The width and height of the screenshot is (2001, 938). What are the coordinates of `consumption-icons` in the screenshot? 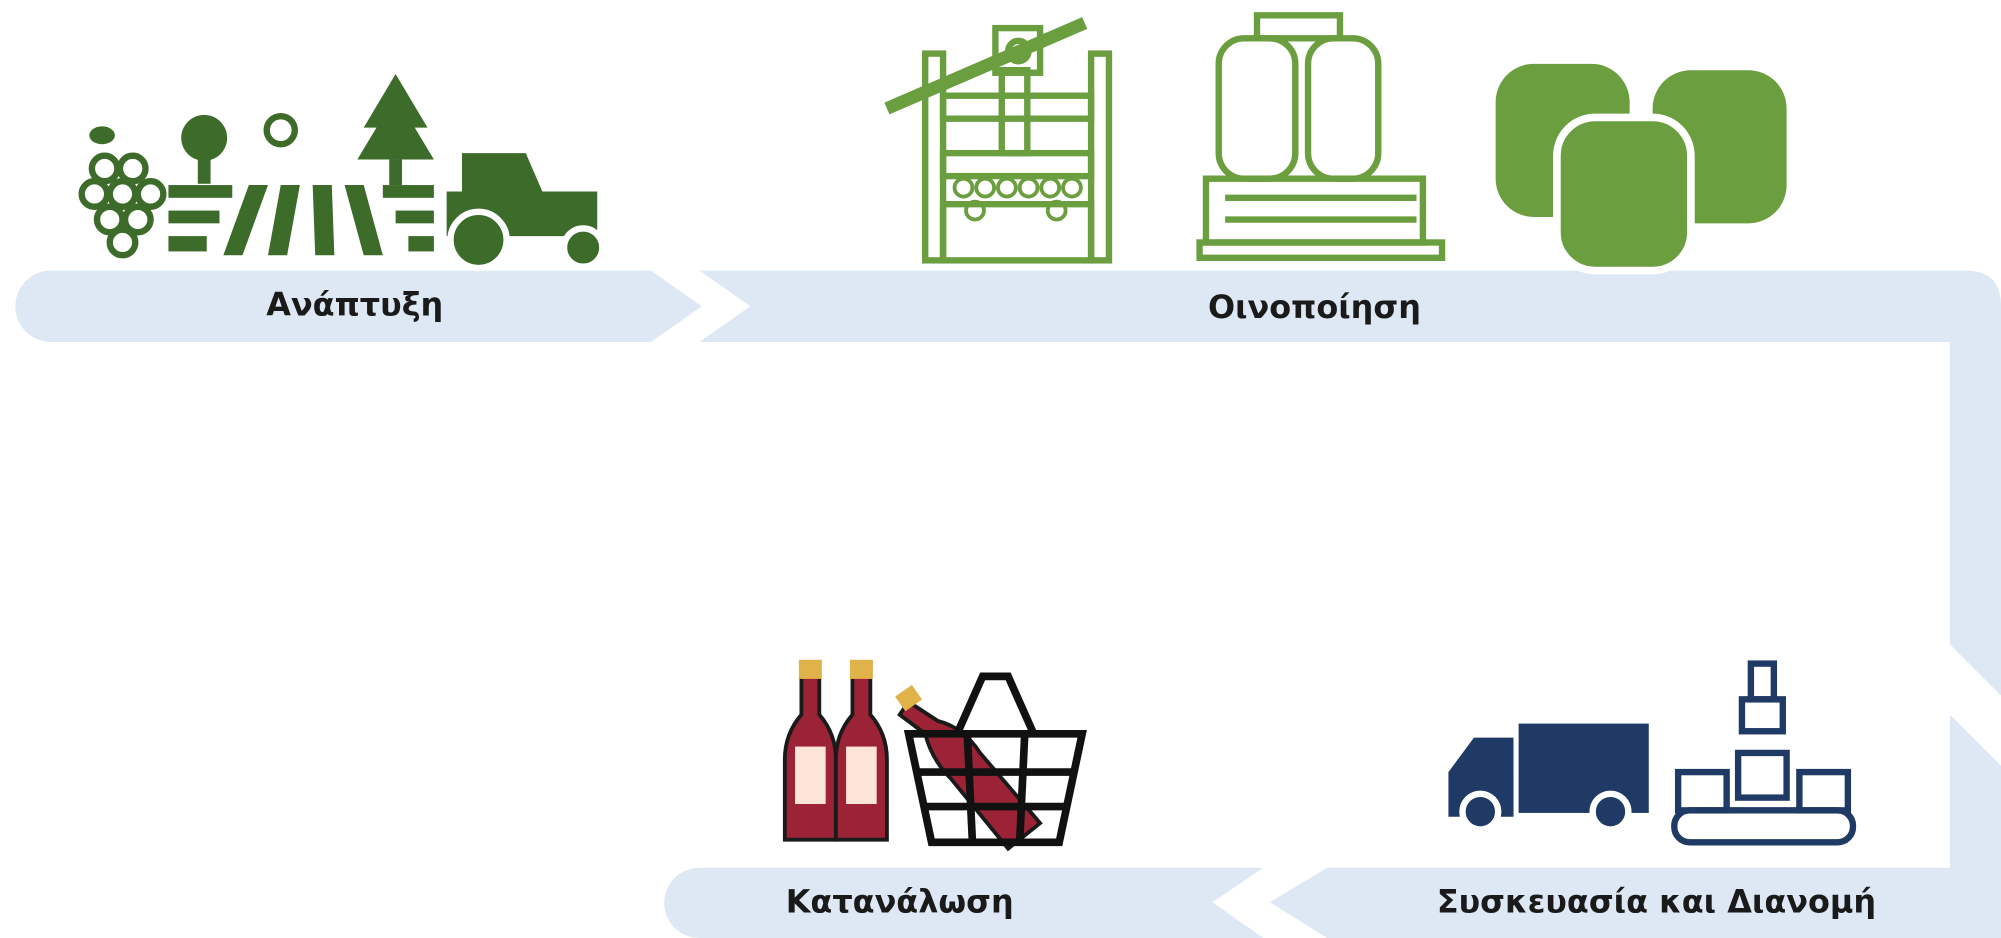 It's located at (934, 755).